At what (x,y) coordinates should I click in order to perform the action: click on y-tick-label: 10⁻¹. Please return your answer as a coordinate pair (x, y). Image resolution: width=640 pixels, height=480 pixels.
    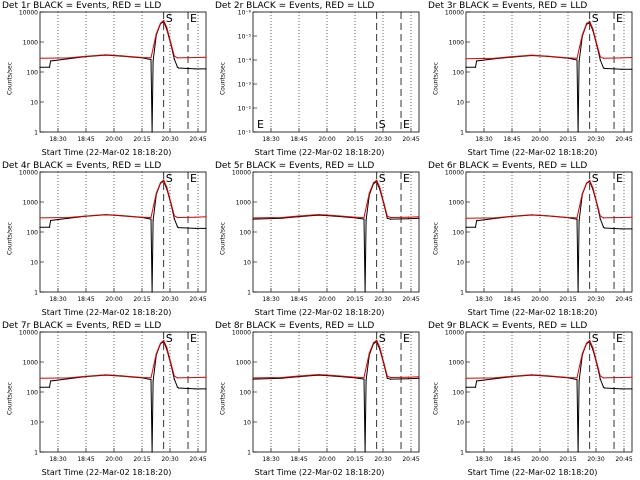
    Looking at the image, I should click on (245, 133).